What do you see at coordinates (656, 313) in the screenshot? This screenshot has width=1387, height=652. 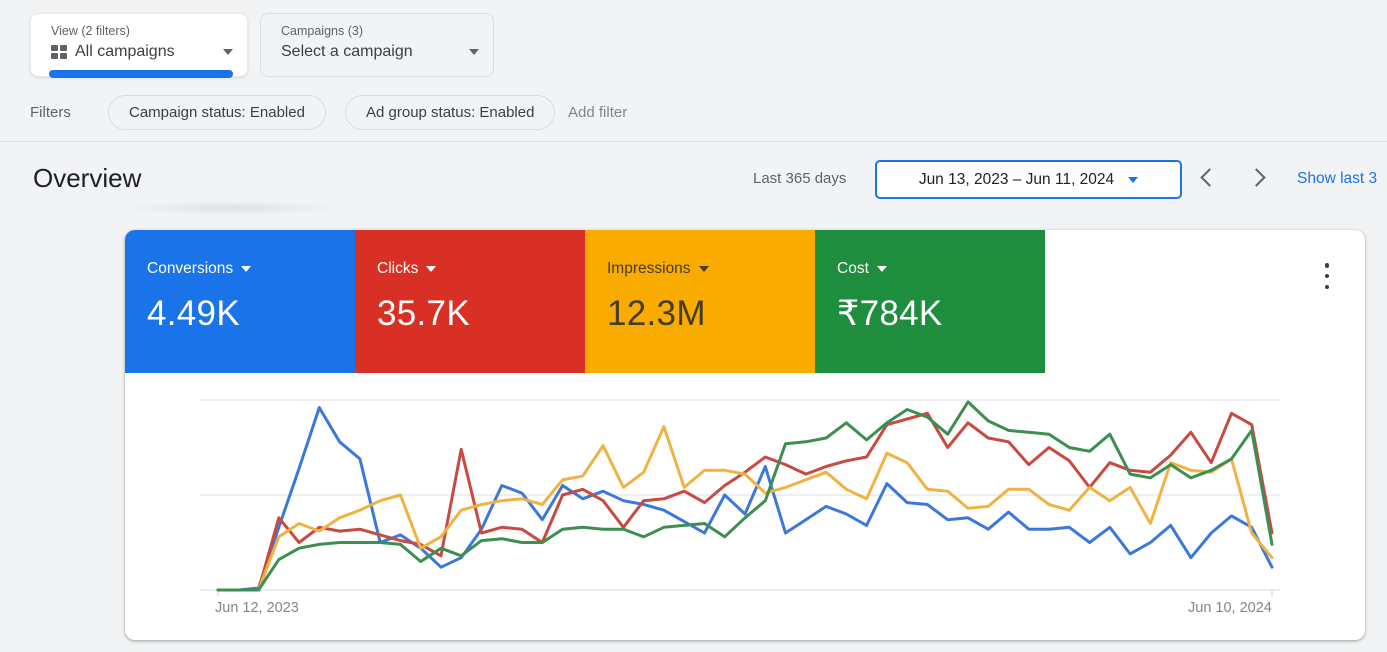 I see `metric-value: 12.3M` at bounding box center [656, 313].